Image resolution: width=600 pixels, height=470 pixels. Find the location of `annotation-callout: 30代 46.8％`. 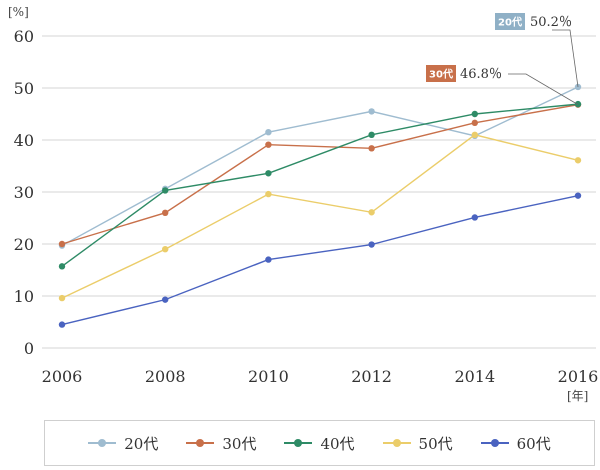

annotation-callout: 30代 46.8％ is located at coordinates (502, 85).